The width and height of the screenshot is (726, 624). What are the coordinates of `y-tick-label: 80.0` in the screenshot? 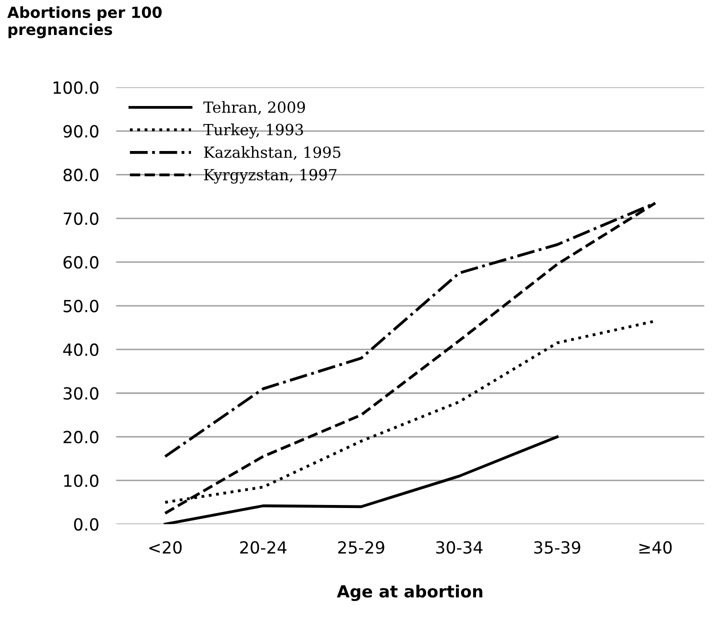 It's located at (81, 175).